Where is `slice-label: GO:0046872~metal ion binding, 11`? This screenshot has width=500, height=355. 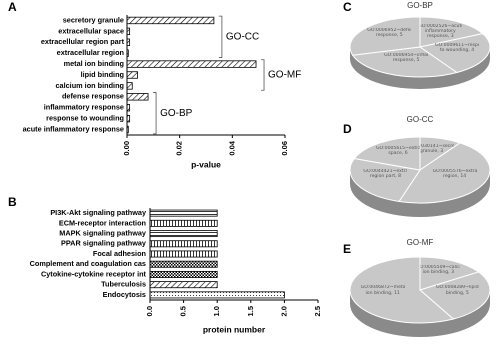 slice-label: GO:0046872~metal ion binding, 11 is located at coordinates (382, 290).